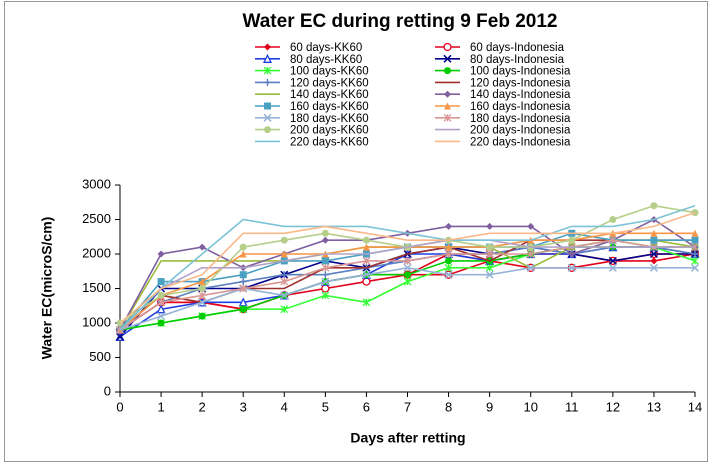 The image size is (712, 464). What do you see at coordinates (407, 406) in the screenshot?
I see `x-tick-label: 7` at bounding box center [407, 406].